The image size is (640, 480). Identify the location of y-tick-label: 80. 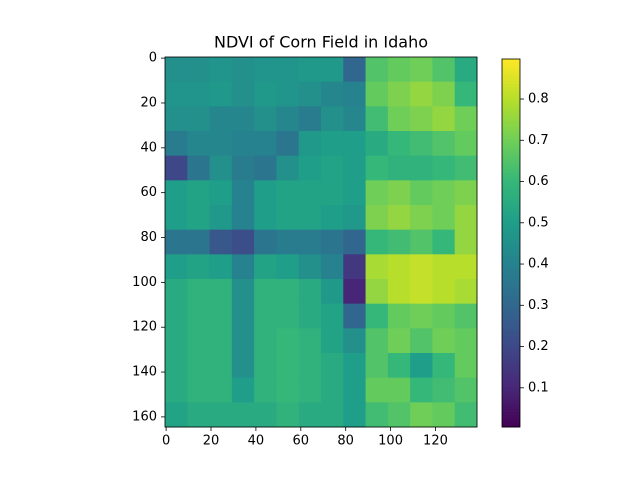
(148, 237).